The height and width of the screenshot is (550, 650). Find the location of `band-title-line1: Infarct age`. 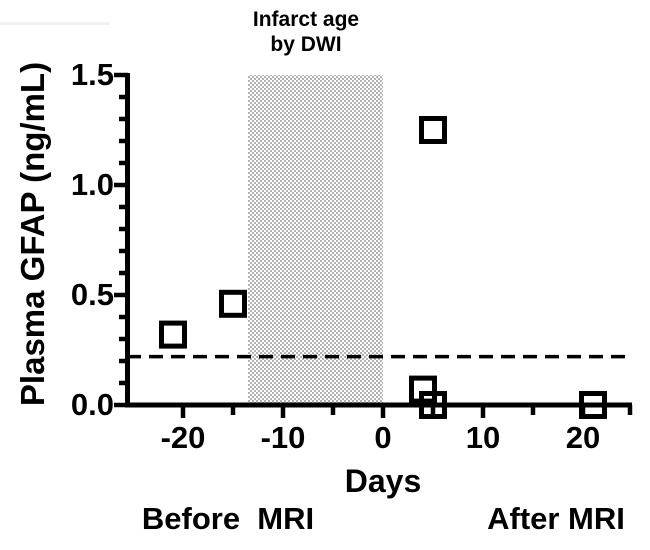

band-title-line1: Infarct age is located at coordinates (306, 19).